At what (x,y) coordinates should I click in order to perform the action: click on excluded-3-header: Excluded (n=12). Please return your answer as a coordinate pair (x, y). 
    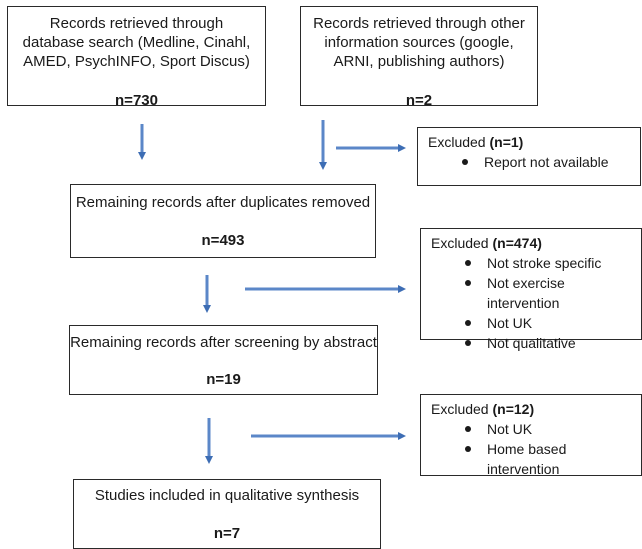
    Looking at the image, I should click on (536, 409).